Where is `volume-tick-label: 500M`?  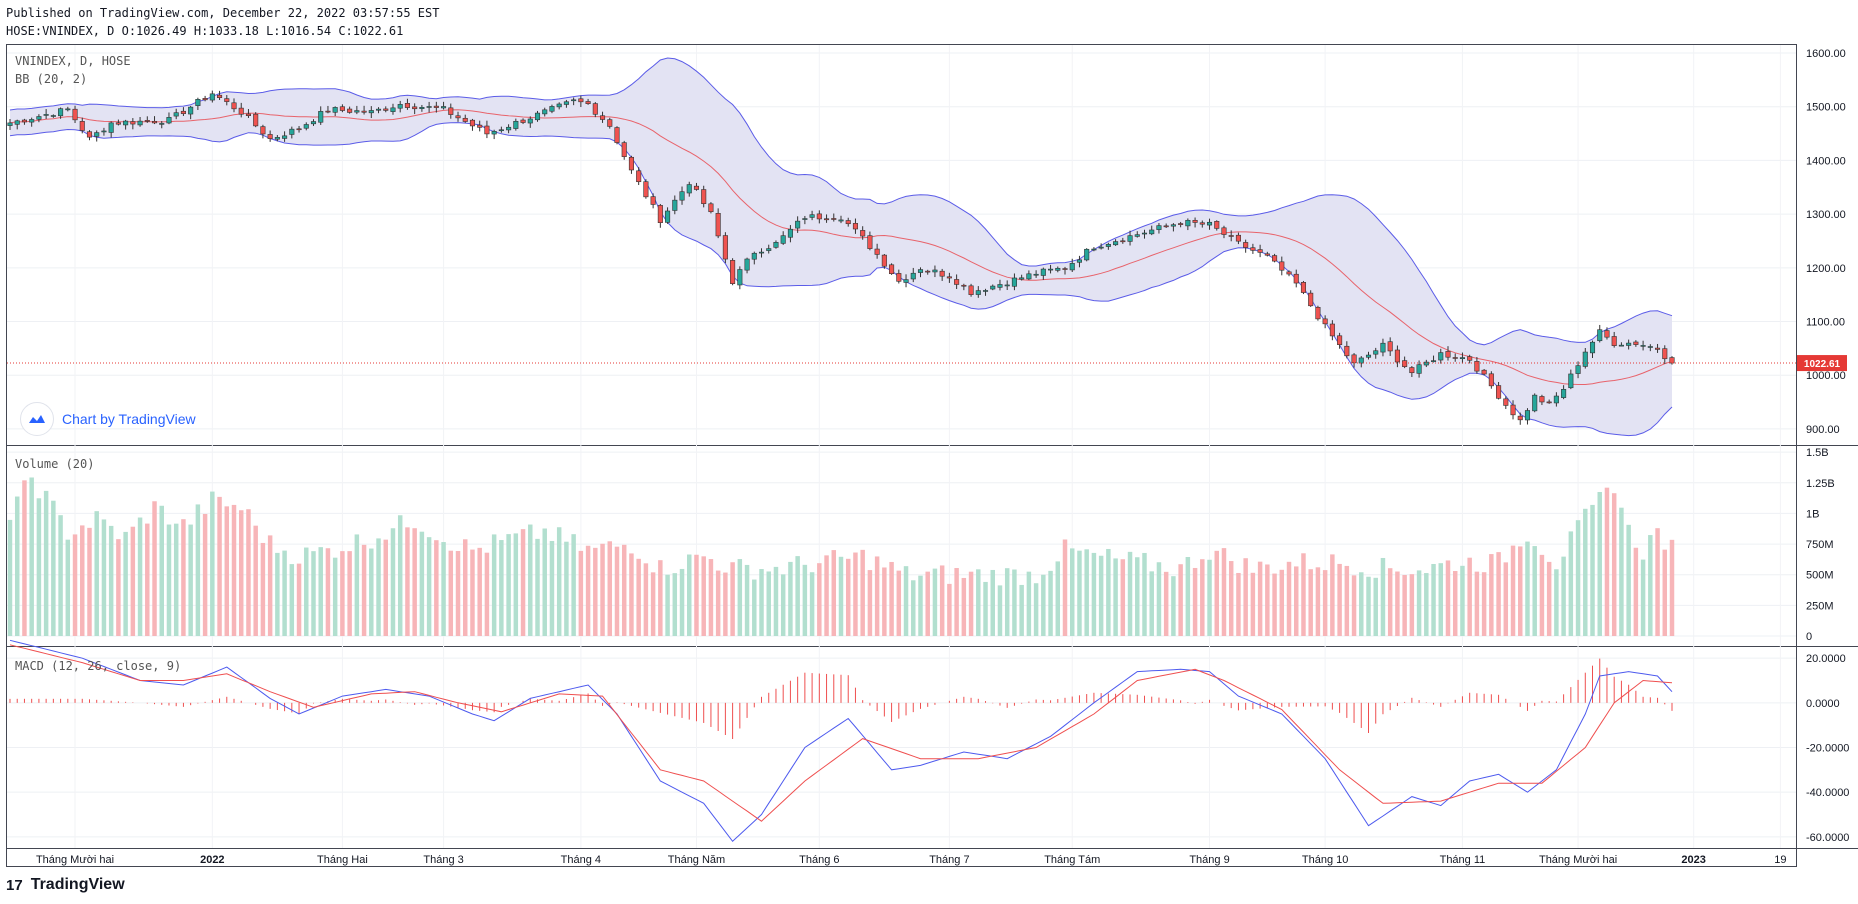
volume-tick-label: 500M is located at coordinates (1820, 576).